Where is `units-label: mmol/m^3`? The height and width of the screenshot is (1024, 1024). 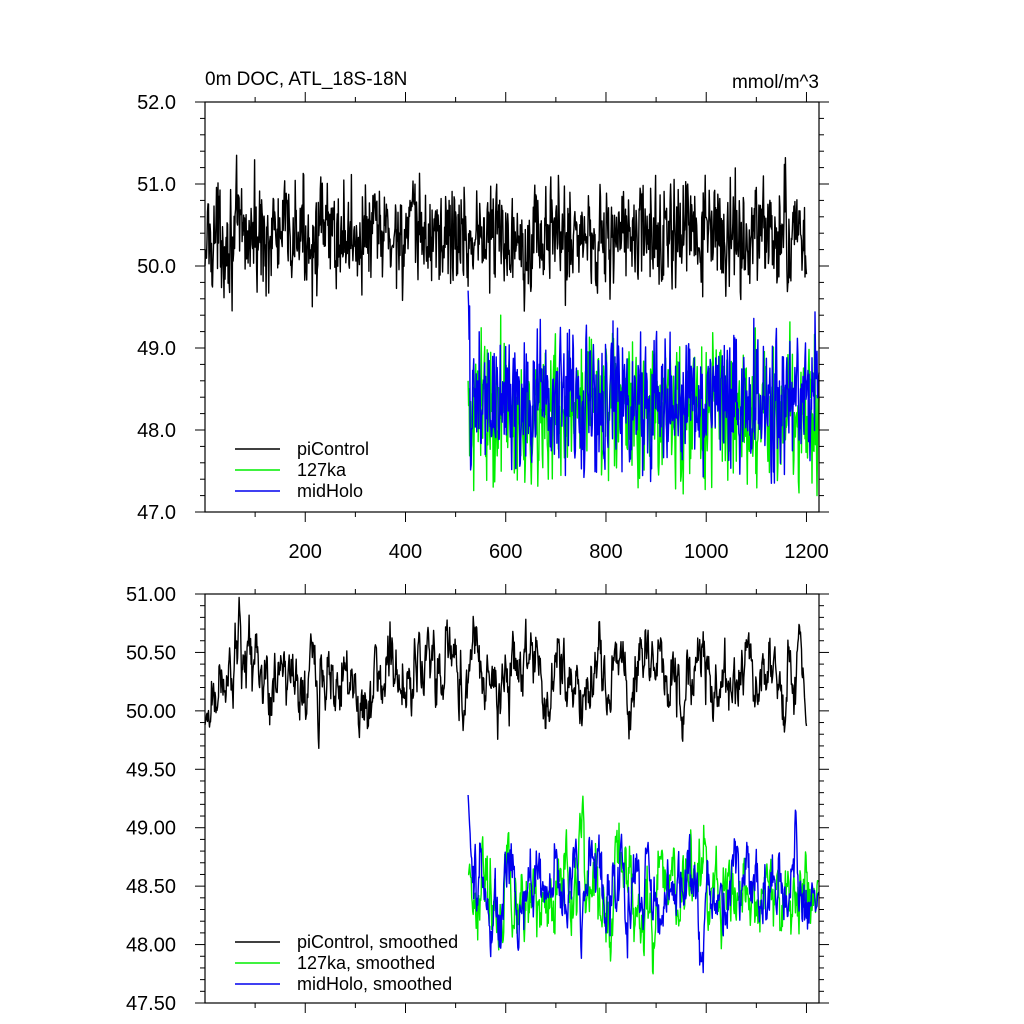
units-label: mmol/m^3 is located at coordinates (775, 82).